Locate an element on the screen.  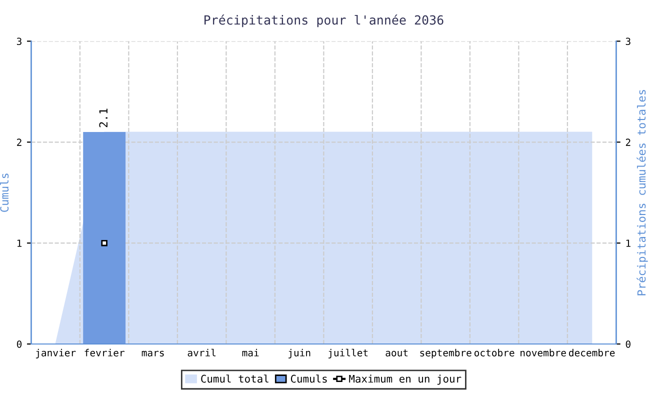
x-tick-label: octobre is located at coordinates (494, 352).